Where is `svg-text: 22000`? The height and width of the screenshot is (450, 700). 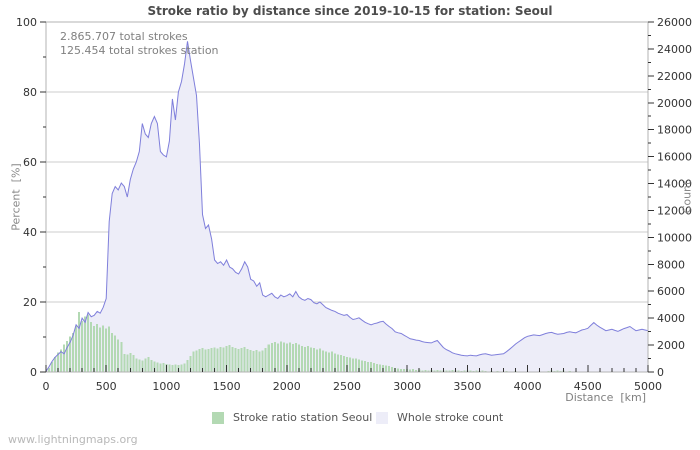 svg-text: 22000 is located at coordinates (674, 76).